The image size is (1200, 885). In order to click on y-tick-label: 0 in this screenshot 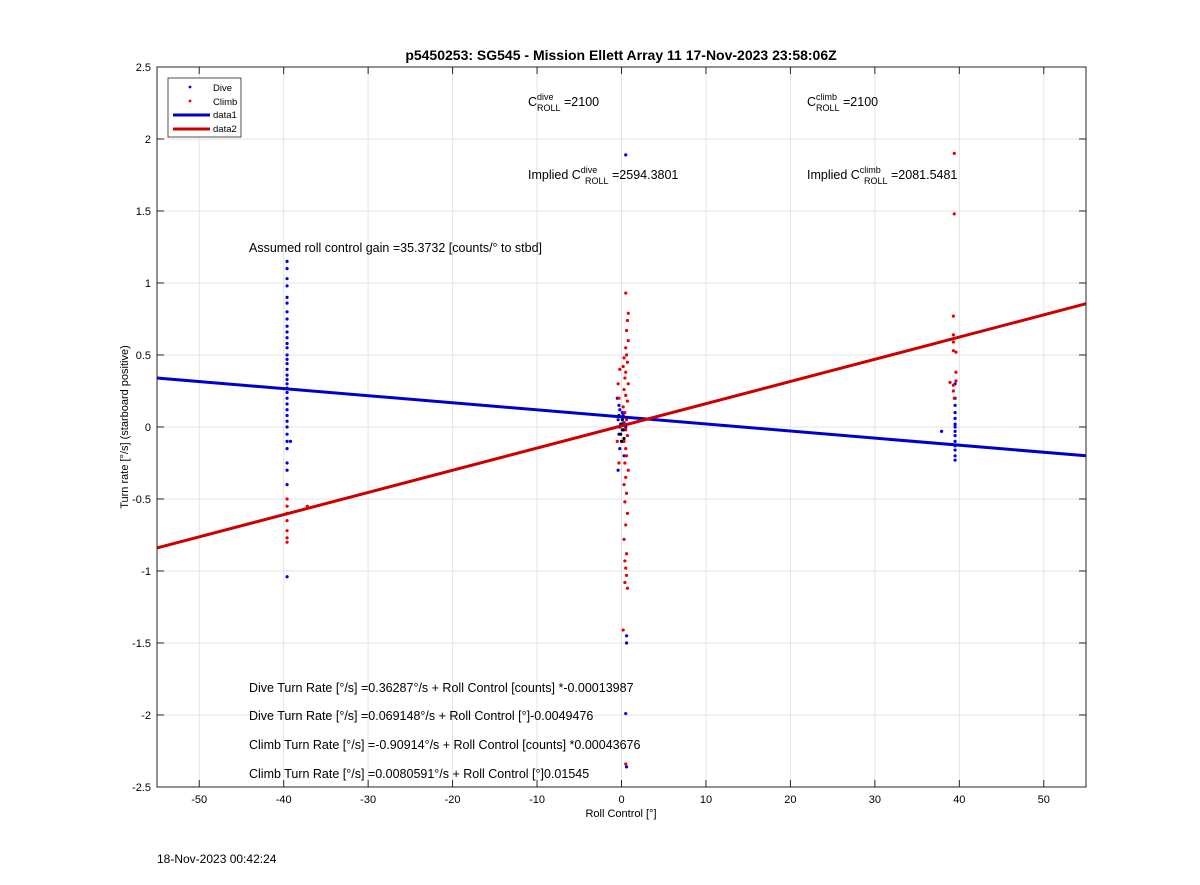, I will do `click(148, 428)`.